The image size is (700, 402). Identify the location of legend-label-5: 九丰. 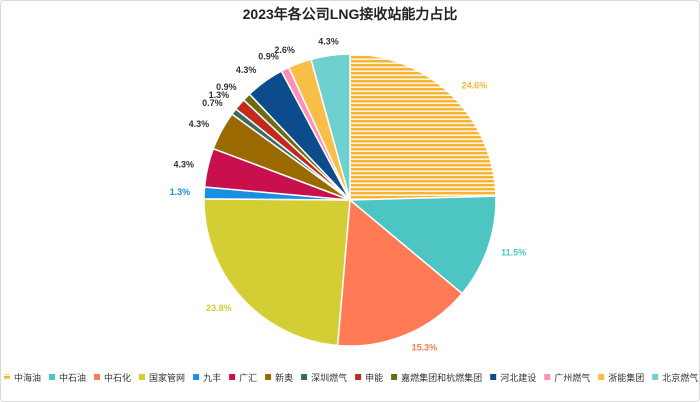
(212, 377).